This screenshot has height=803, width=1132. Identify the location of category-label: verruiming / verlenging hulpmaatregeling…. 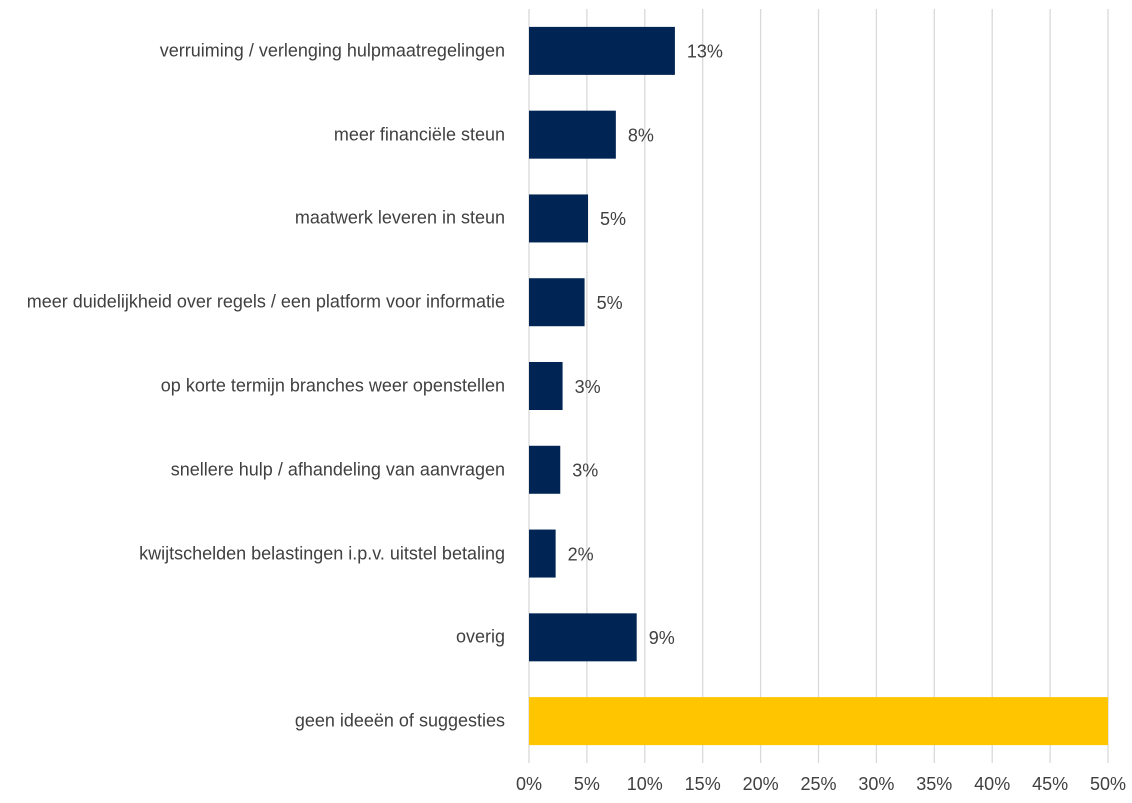
(332, 50).